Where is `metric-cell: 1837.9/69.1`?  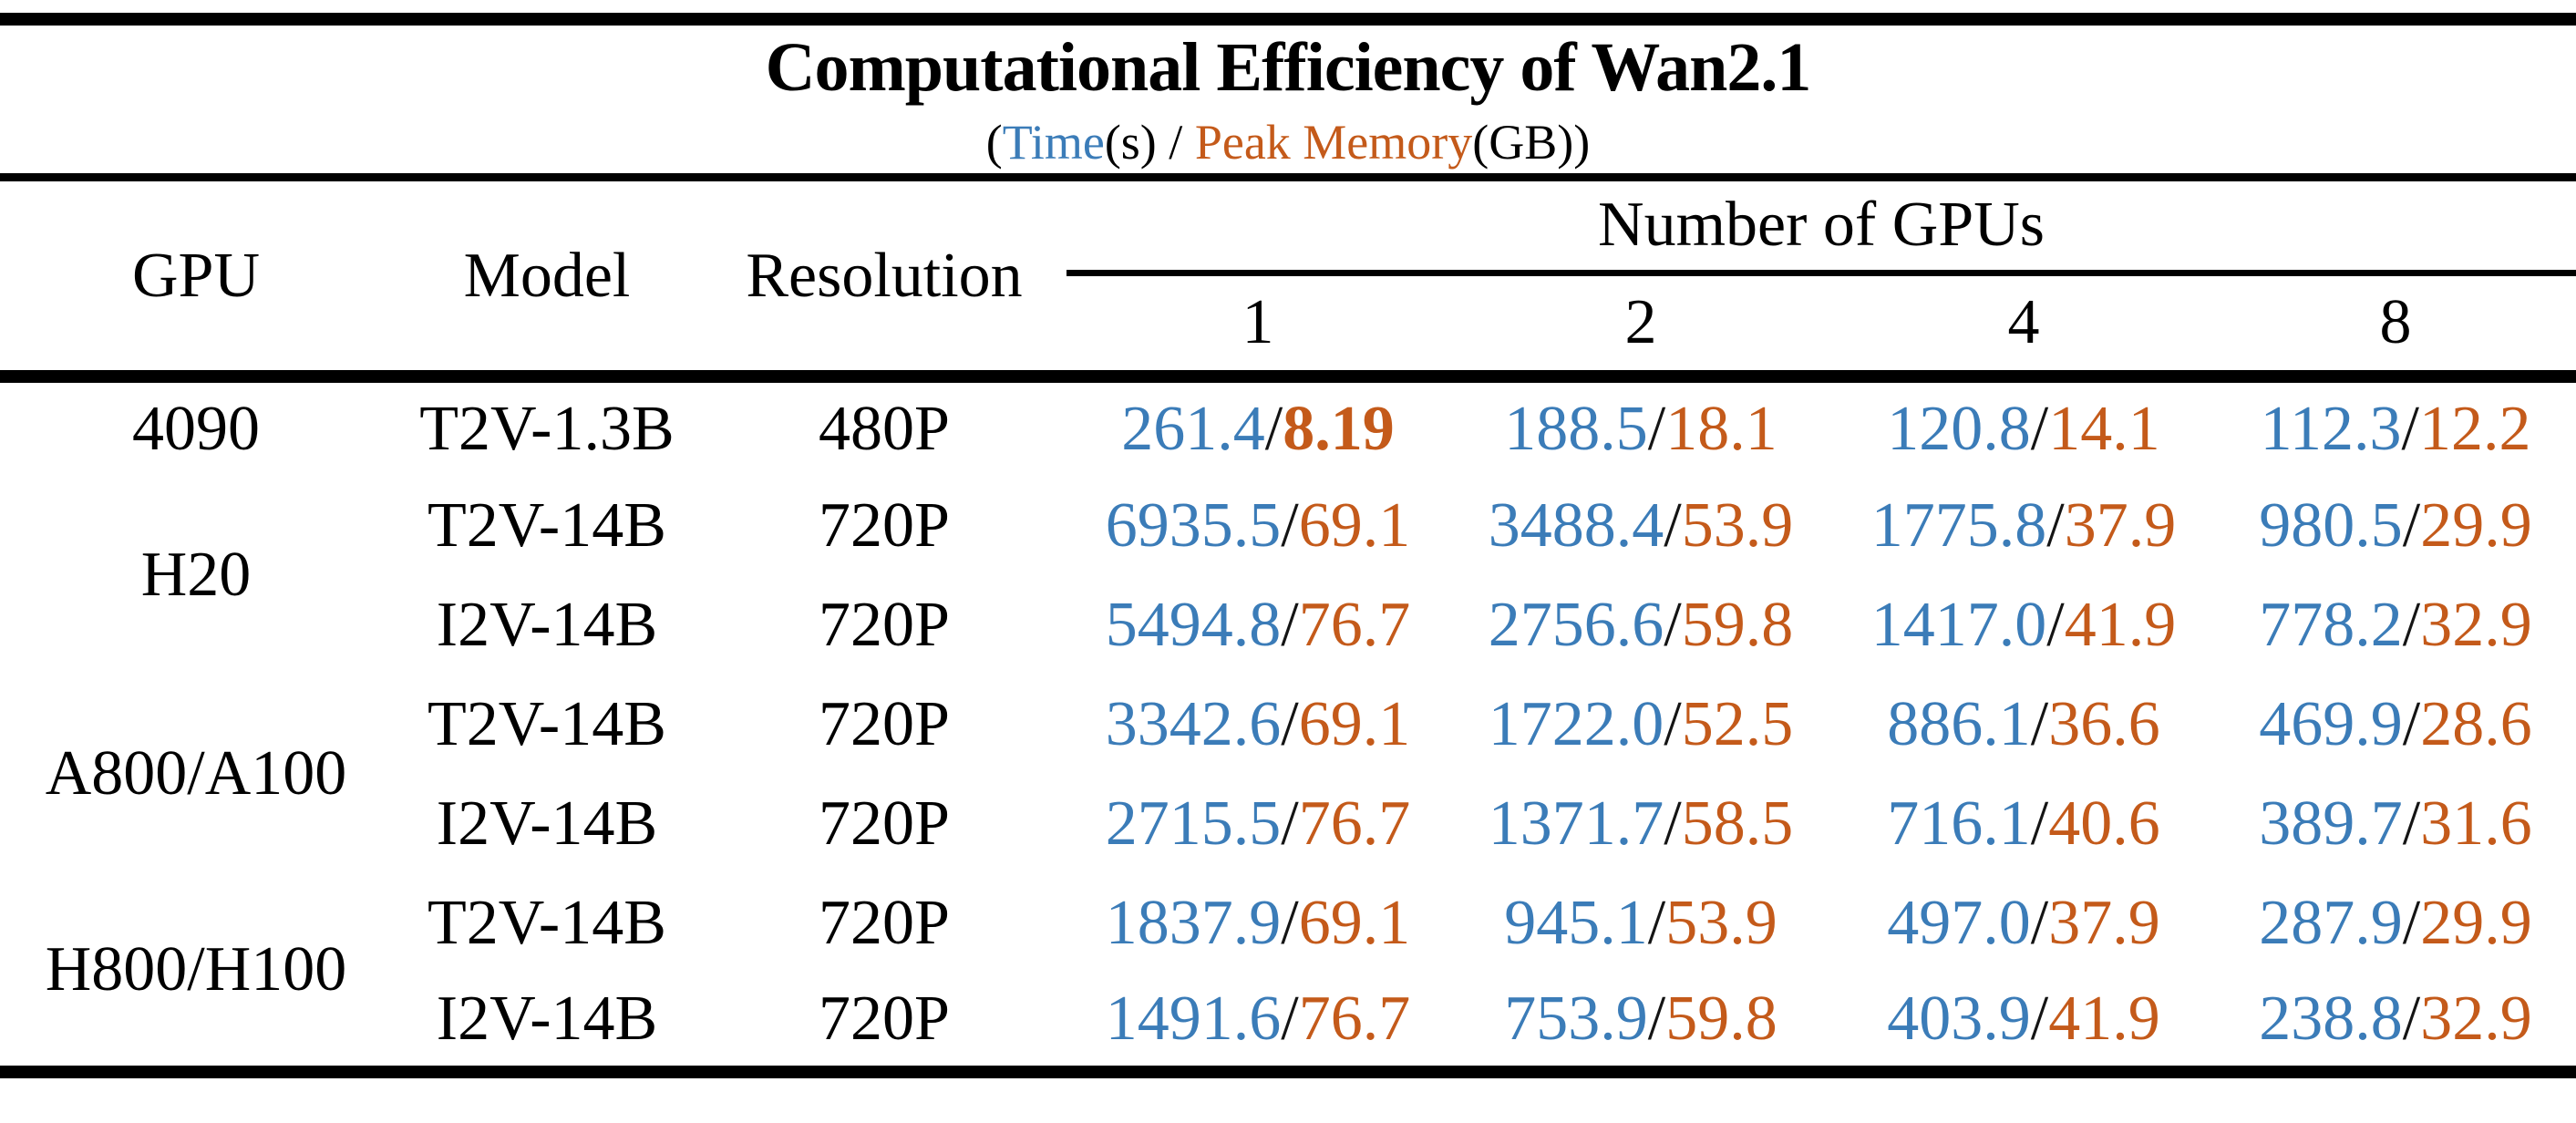
metric-cell: 1837.9/69.1 is located at coordinates (1257, 923).